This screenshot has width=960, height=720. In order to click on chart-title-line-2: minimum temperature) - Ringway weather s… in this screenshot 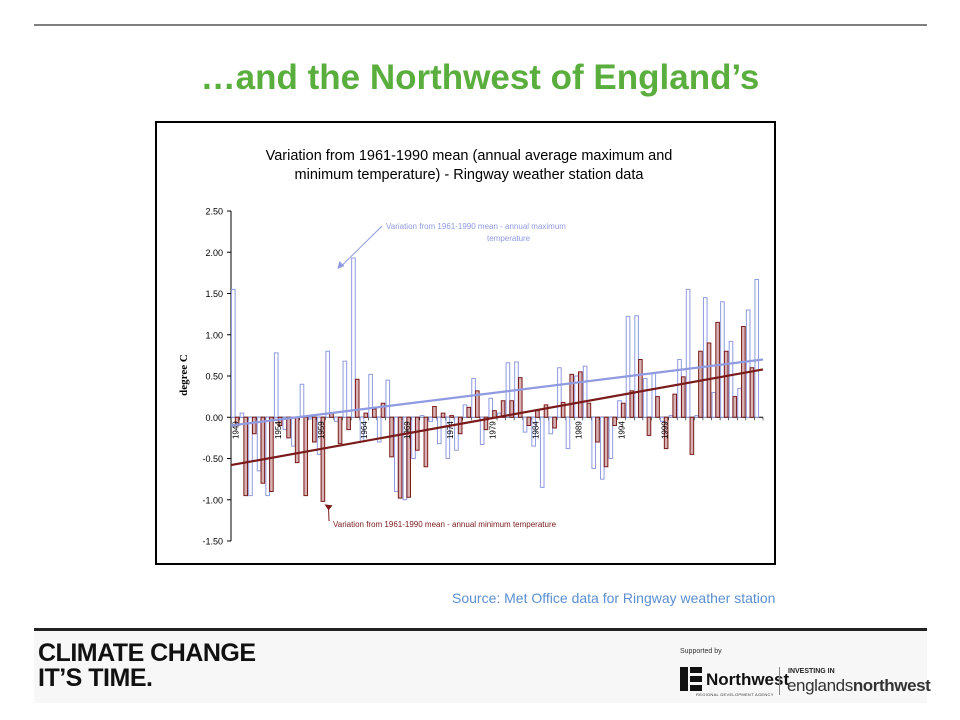, I will do `click(470, 175)`.